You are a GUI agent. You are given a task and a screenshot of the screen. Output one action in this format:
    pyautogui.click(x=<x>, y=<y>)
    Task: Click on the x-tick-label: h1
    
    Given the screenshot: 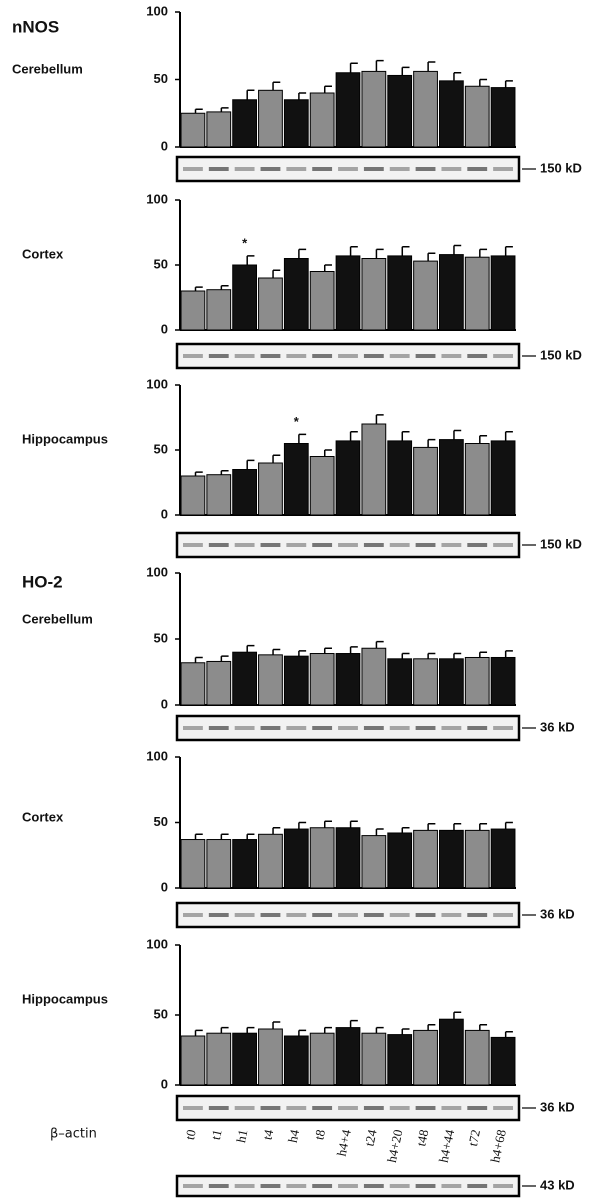 What is the action you would take?
    pyautogui.click(x=241, y=1136)
    